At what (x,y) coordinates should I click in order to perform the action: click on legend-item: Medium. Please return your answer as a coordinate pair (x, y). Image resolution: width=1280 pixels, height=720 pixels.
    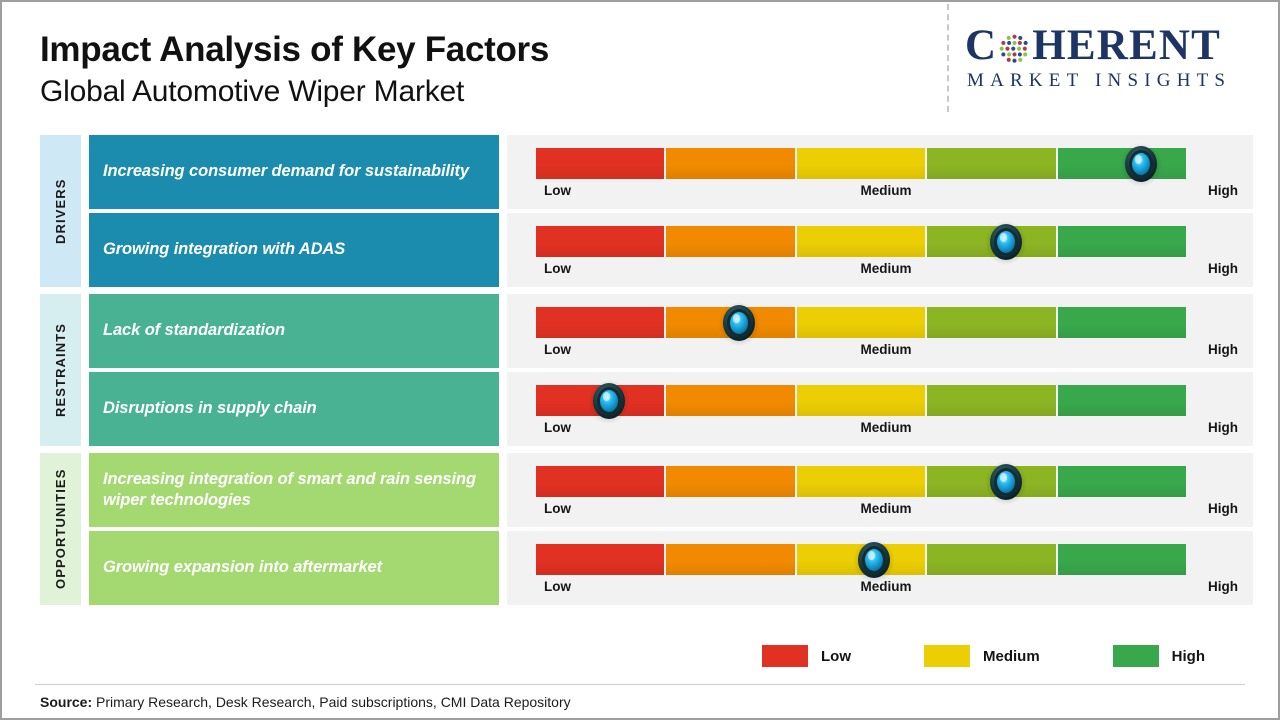
    Looking at the image, I should click on (982, 656).